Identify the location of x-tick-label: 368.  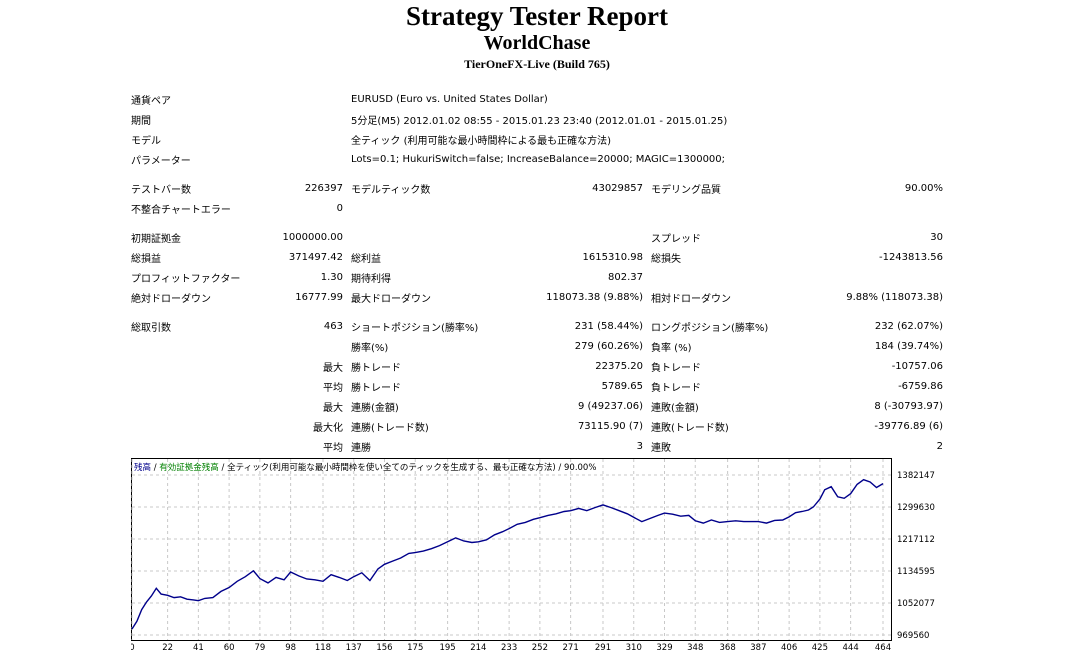
(728, 648).